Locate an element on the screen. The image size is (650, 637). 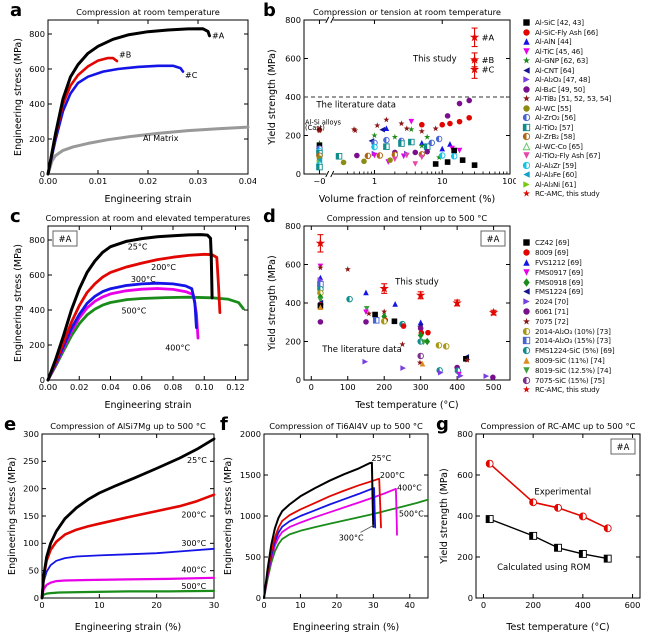
legend-label: Al-Al₃Fe [60] is located at coordinates (556, 175).